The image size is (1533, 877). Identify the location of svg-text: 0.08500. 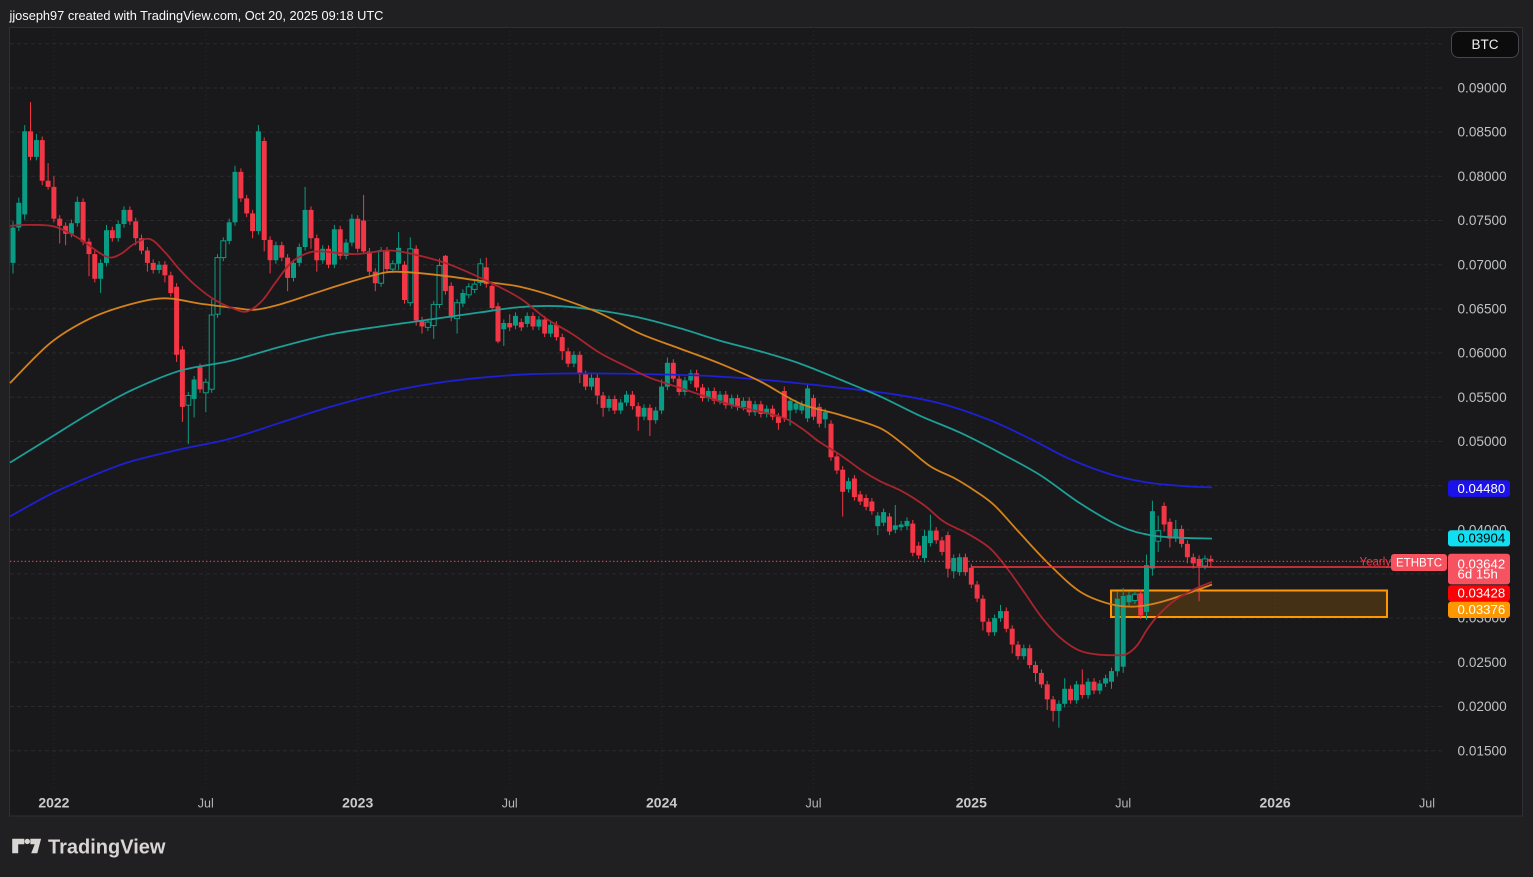
(1483, 132).